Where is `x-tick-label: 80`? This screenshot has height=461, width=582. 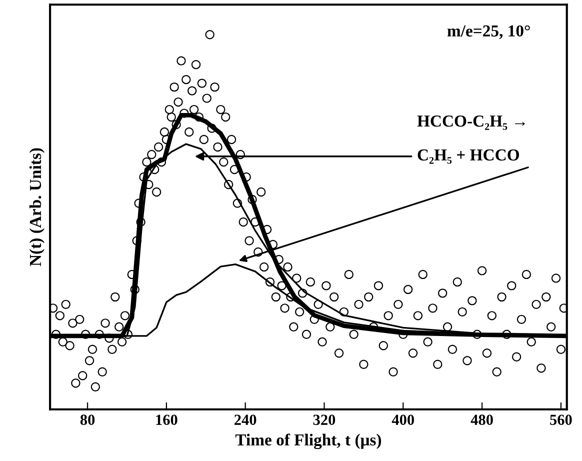
x-tick-label: 80 is located at coordinates (87, 419).